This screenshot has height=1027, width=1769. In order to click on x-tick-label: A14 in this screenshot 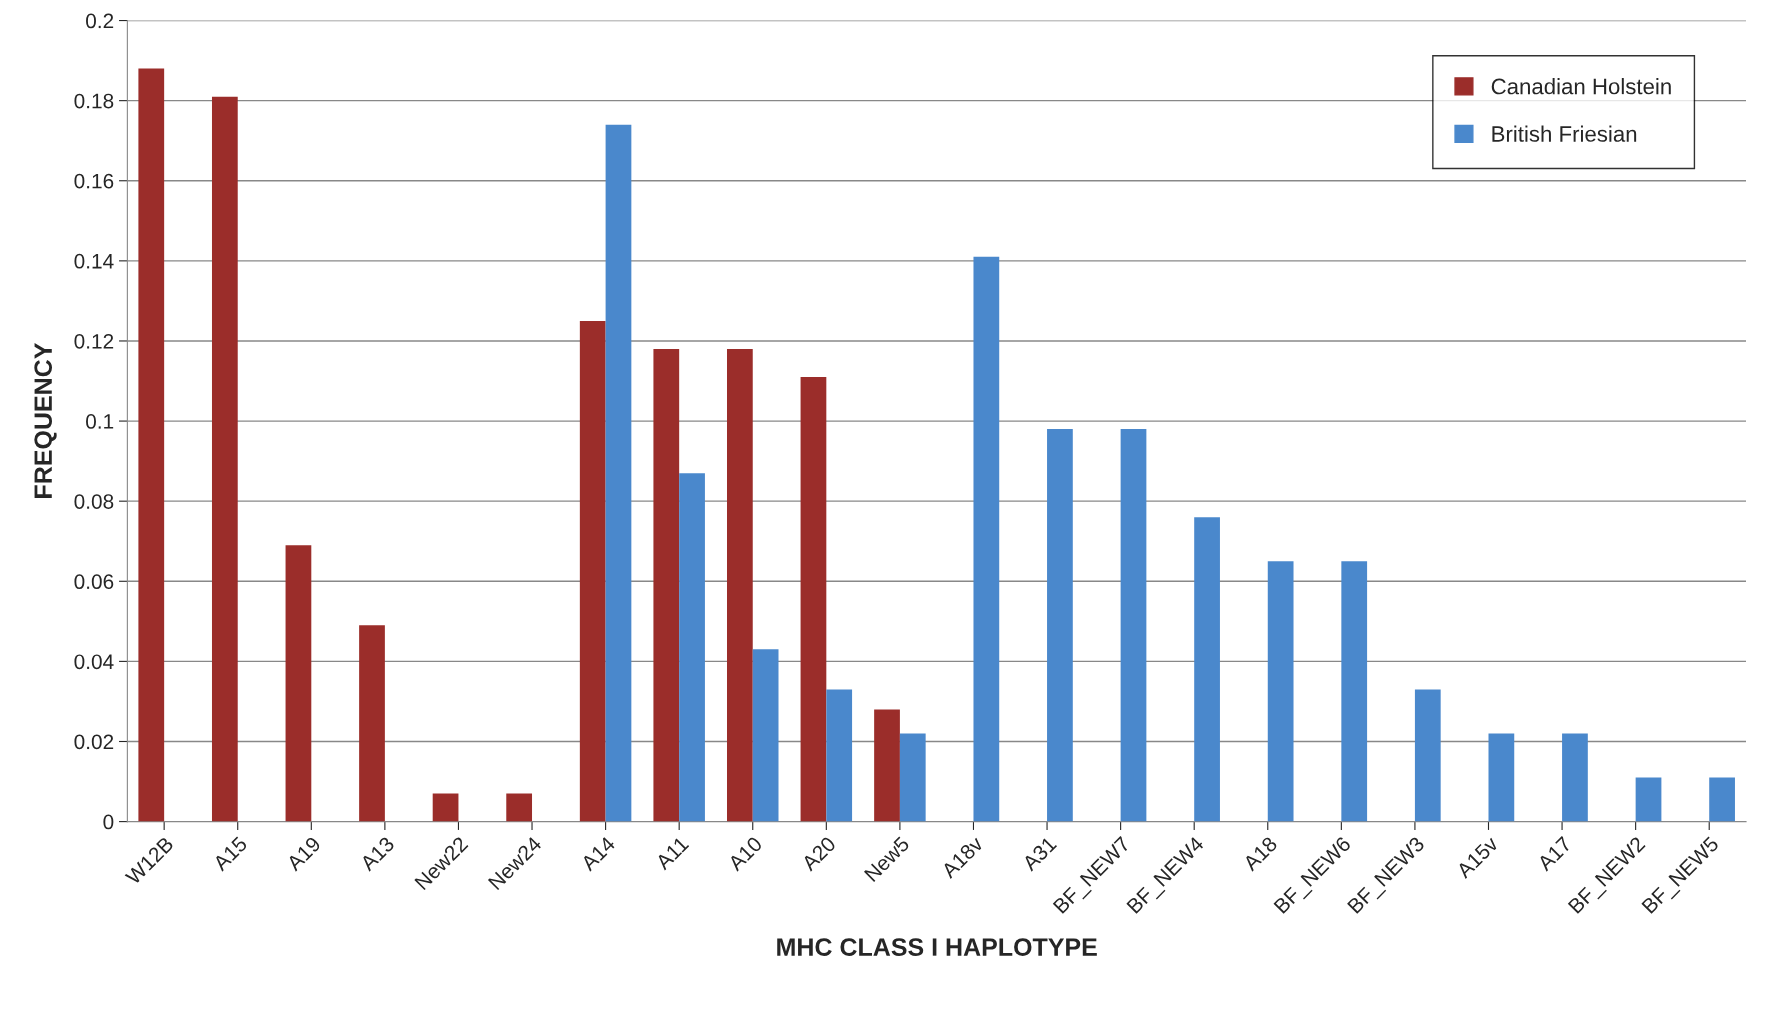, I will do `click(597, 853)`.